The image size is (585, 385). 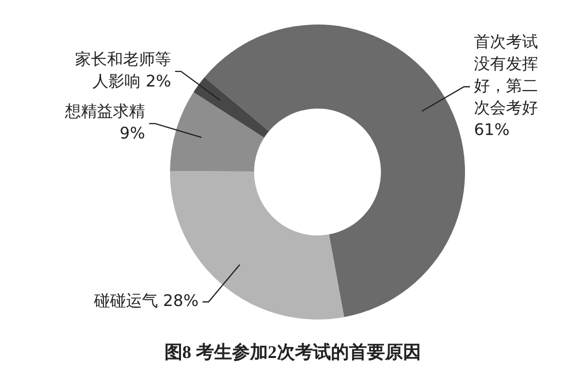 I want to click on text: 图8 考生参加2次考试的首要原因, so click(x=292, y=352).